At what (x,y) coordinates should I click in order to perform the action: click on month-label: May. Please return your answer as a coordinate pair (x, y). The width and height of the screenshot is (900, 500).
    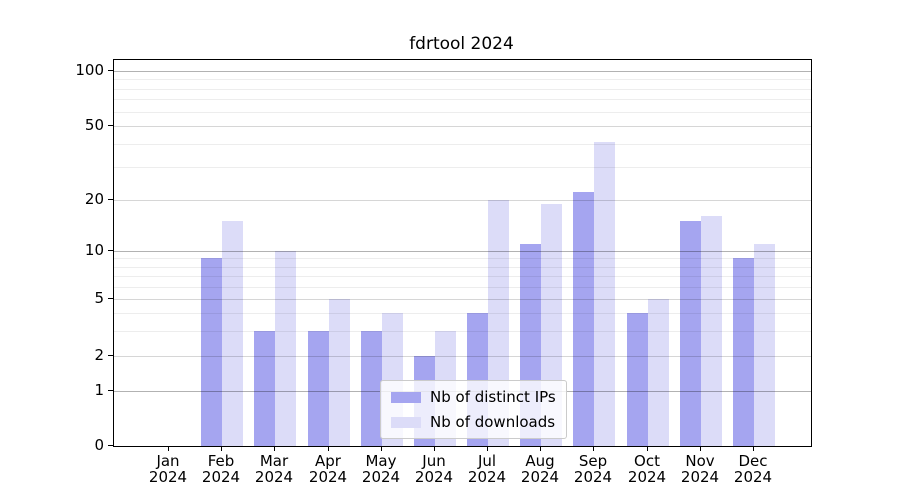
    Looking at the image, I should click on (381, 461).